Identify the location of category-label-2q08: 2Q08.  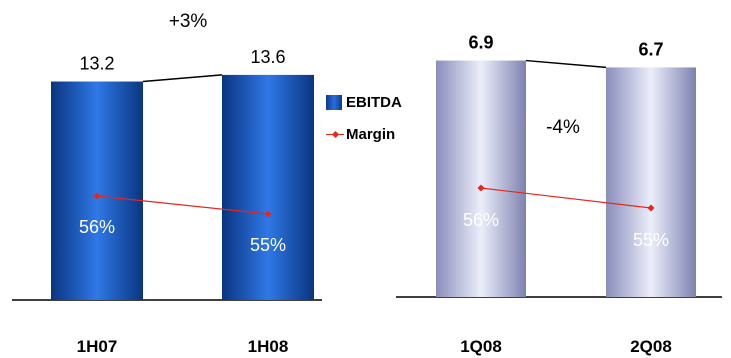
(651, 346).